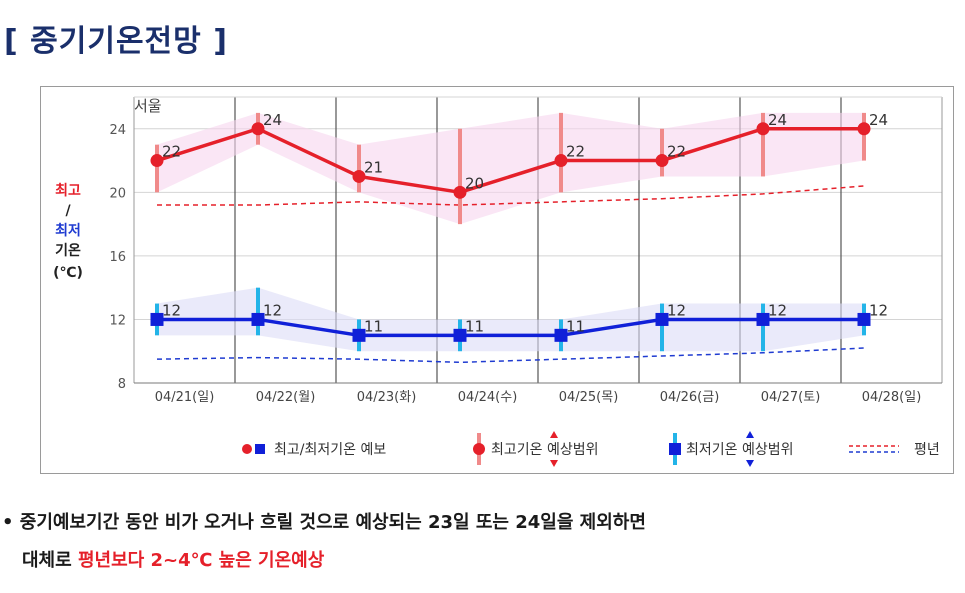 The height and width of the screenshot is (593, 965). I want to click on x-tick-label: 04/25(목), so click(589, 397).